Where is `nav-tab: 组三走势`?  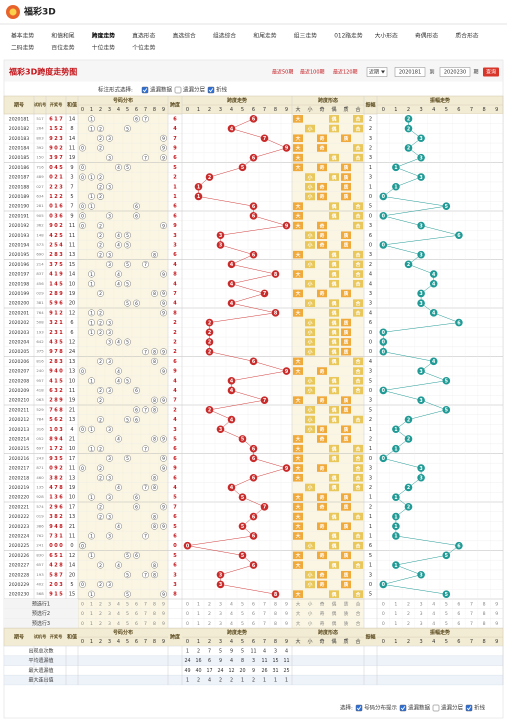 nav-tab: 组三走势 is located at coordinates (305, 36).